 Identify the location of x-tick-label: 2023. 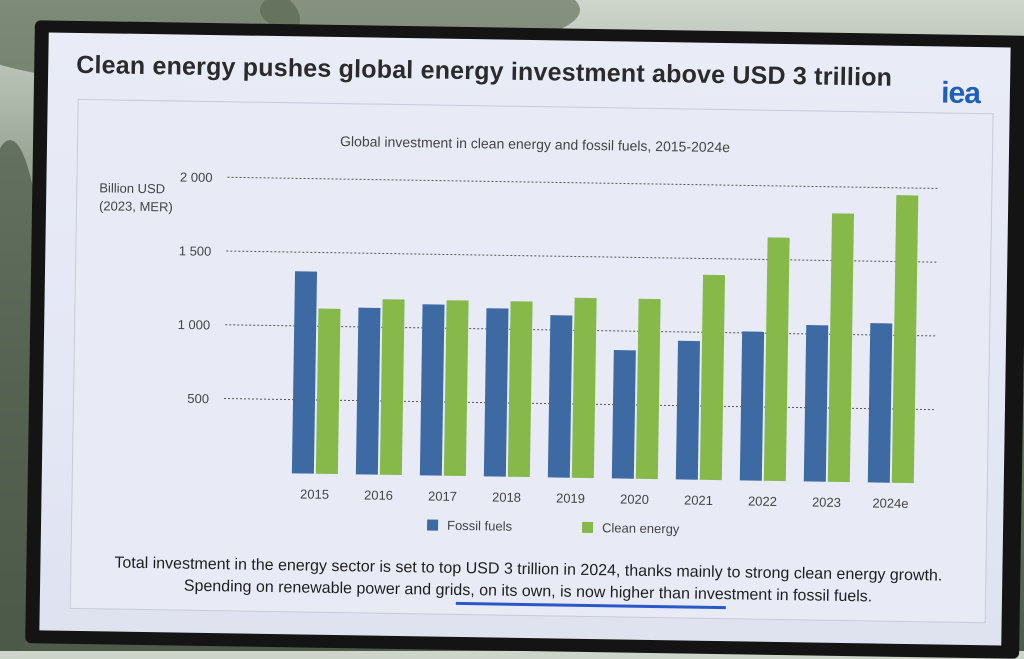
(826, 501).